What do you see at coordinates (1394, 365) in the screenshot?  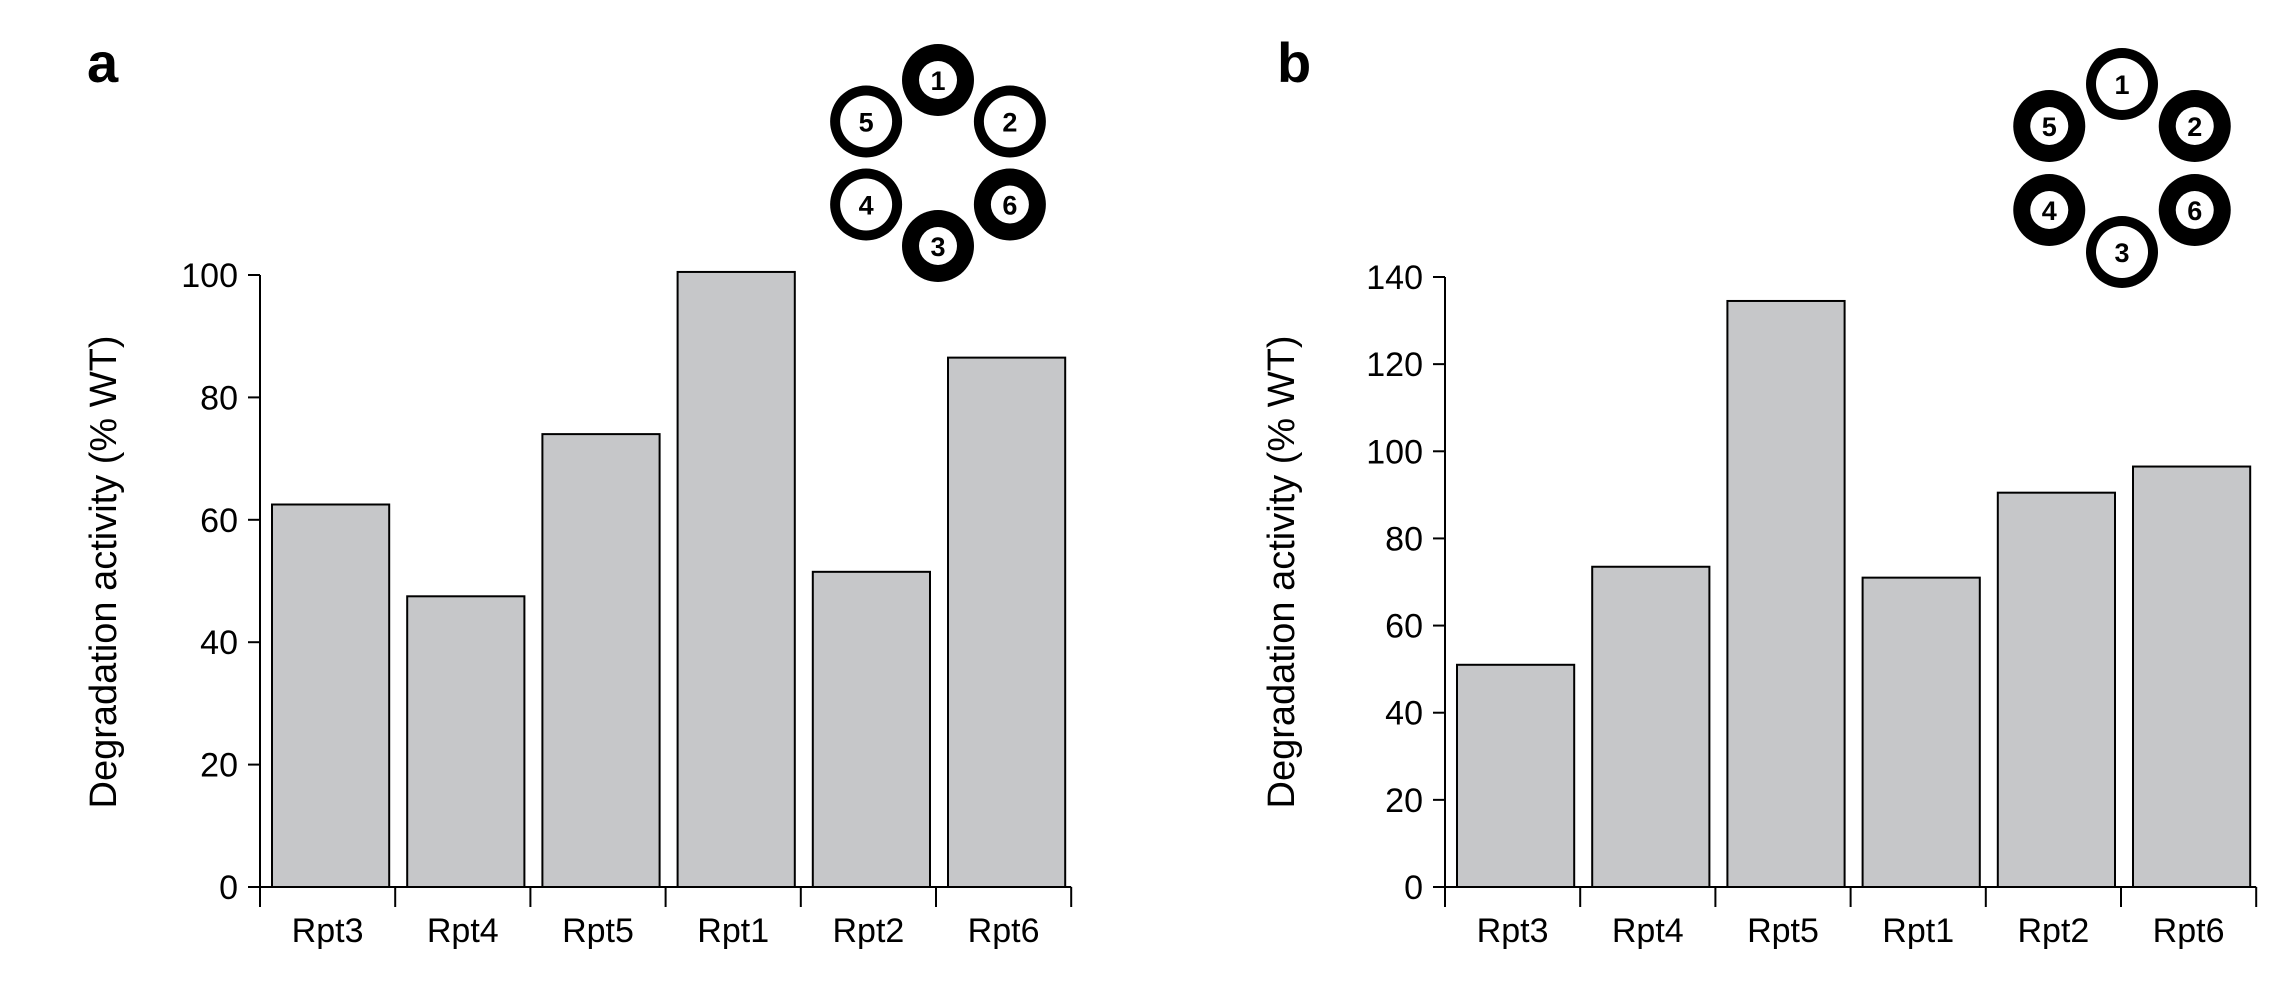 I see `y-tick-label: 120` at bounding box center [1394, 365].